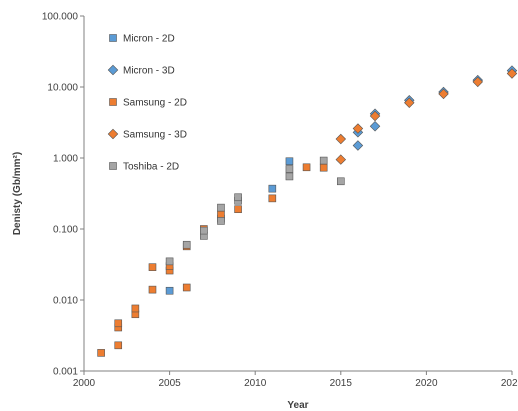  What do you see at coordinates (17, 193) in the screenshot?
I see `y-axis-title: Denisty (Gb/mm²)` at bounding box center [17, 193].